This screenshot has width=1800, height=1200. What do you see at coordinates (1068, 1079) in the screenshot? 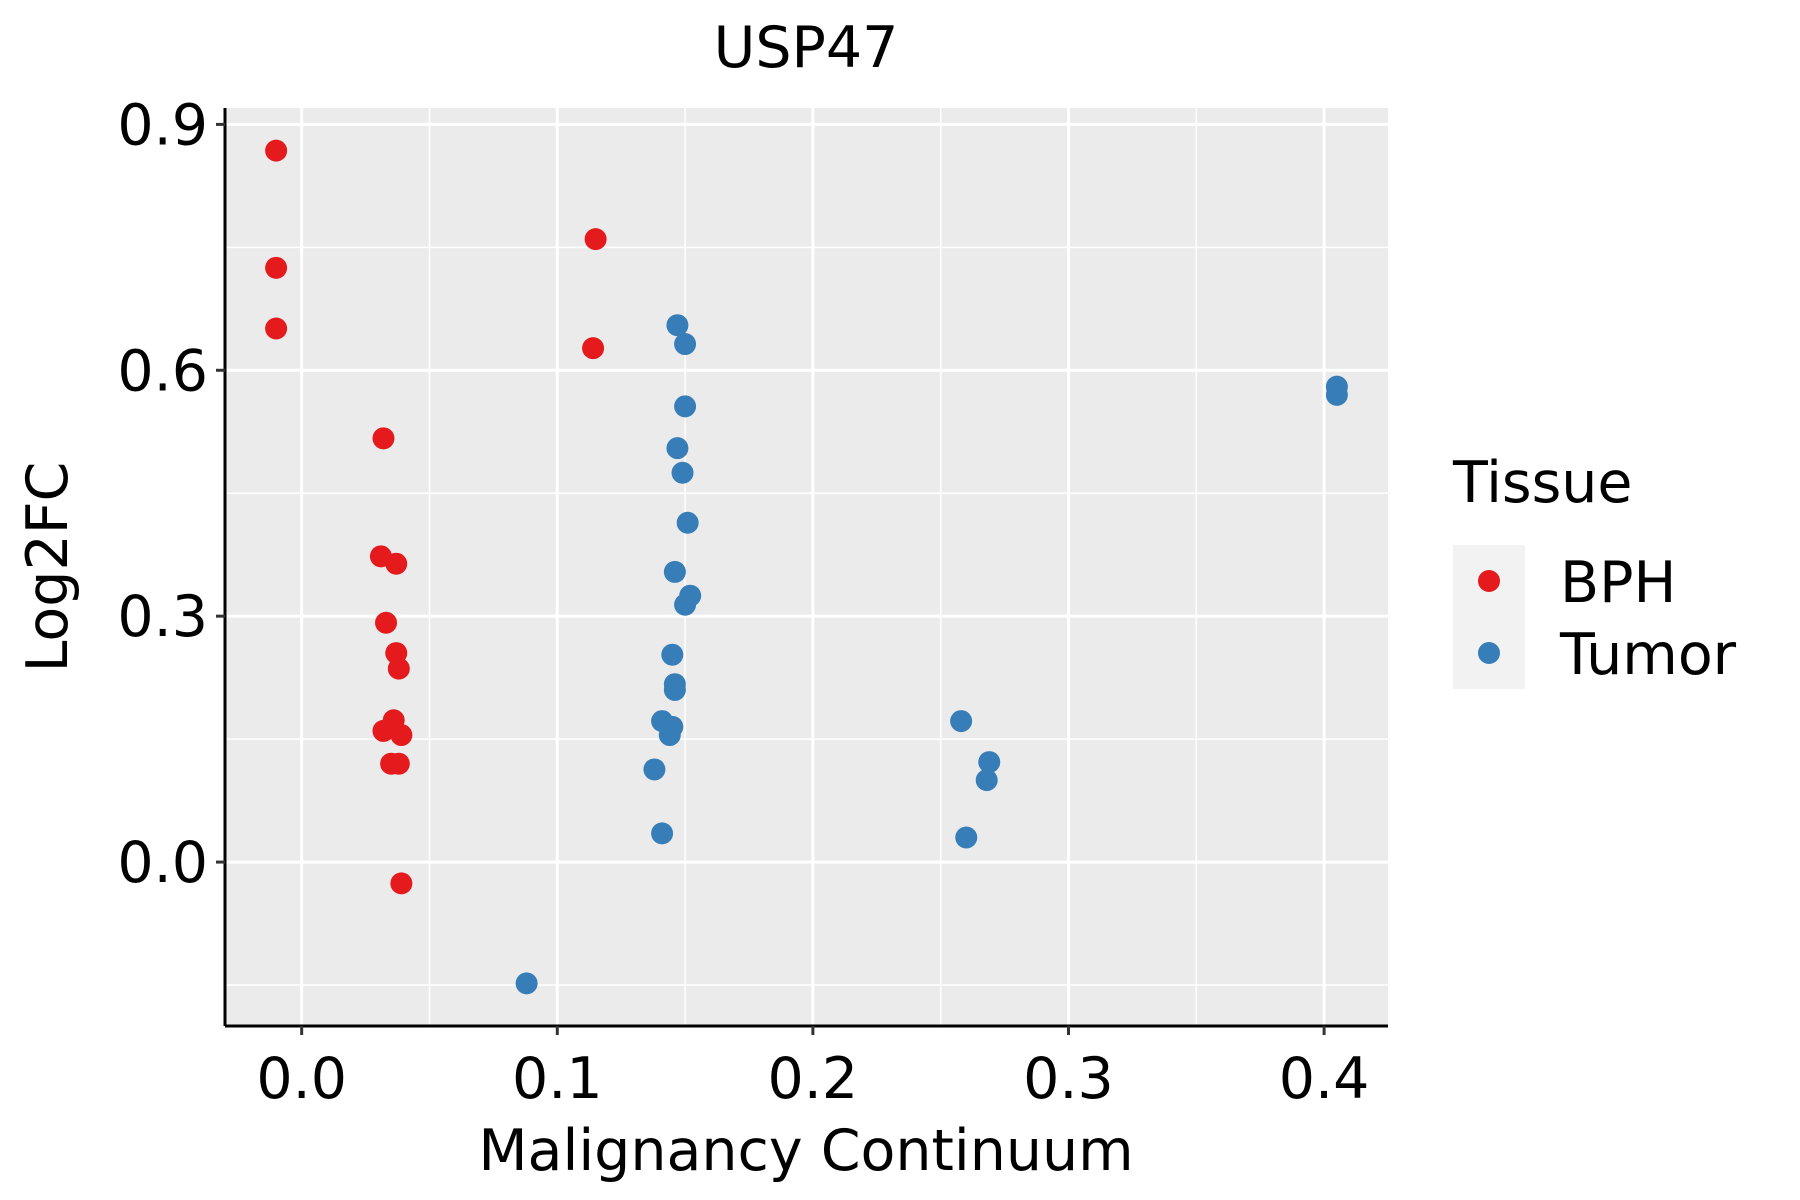
I see `x-tick-label: 0.3` at bounding box center [1068, 1079].